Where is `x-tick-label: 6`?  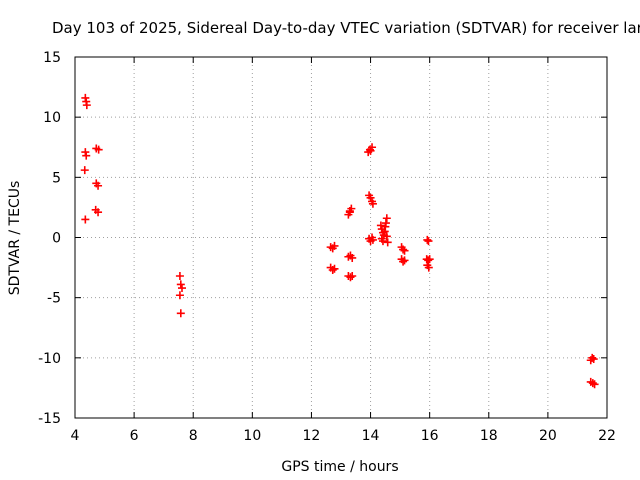
x-tick-label: 6 is located at coordinates (134, 436).